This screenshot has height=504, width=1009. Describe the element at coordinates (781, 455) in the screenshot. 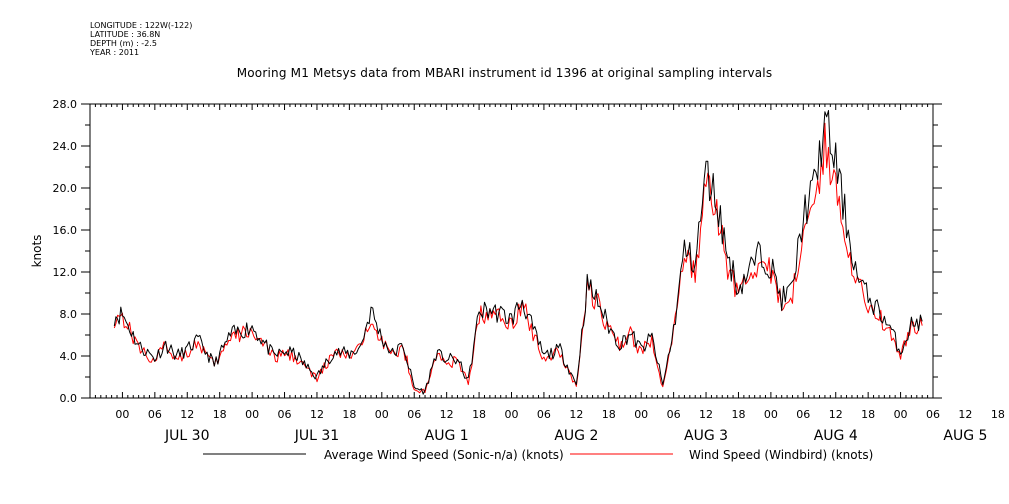

I see `legend-label-windbird: Wind Speed (Windbird) (knots)` at that location.